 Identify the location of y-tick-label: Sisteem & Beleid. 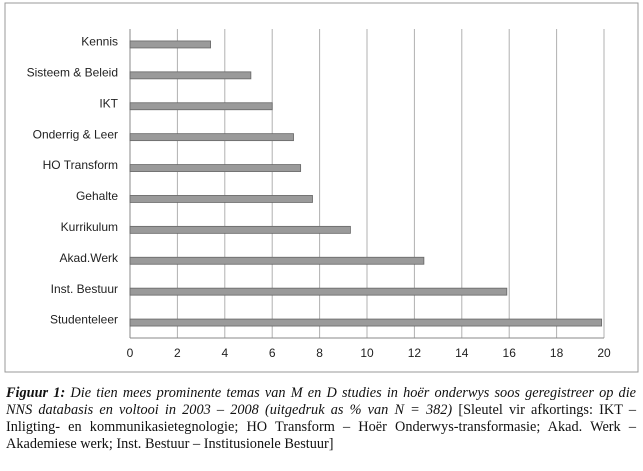
(72, 73).